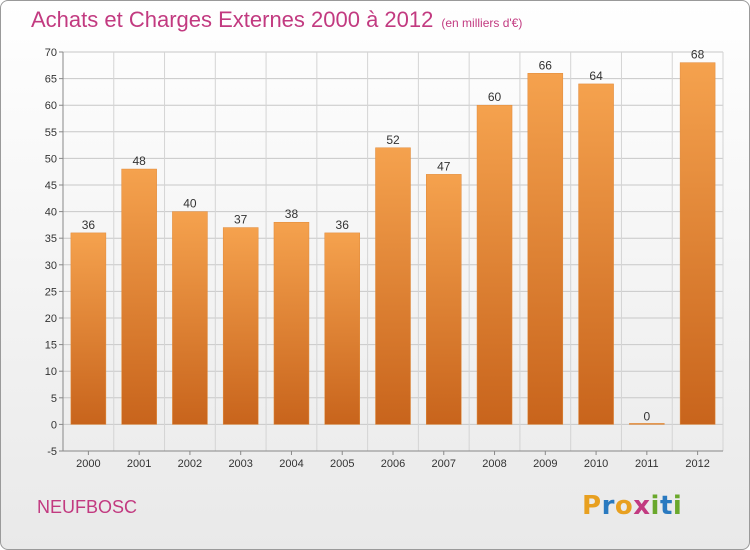  What do you see at coordinates (444, 464) in the screenshot?
I see `x-tick-label: 2007` at bounding box center [444, 464].